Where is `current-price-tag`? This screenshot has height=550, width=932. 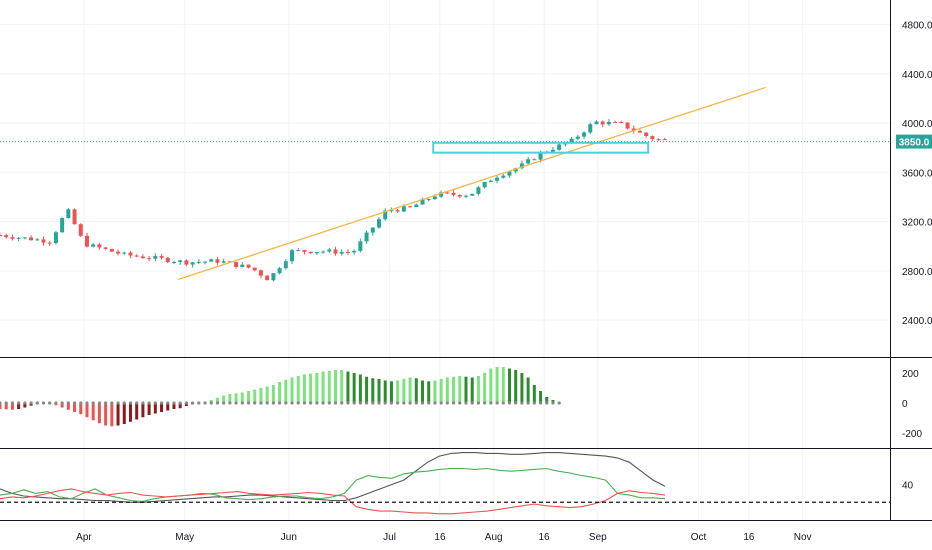 current-price-tag is located at coordinates (914, 141).